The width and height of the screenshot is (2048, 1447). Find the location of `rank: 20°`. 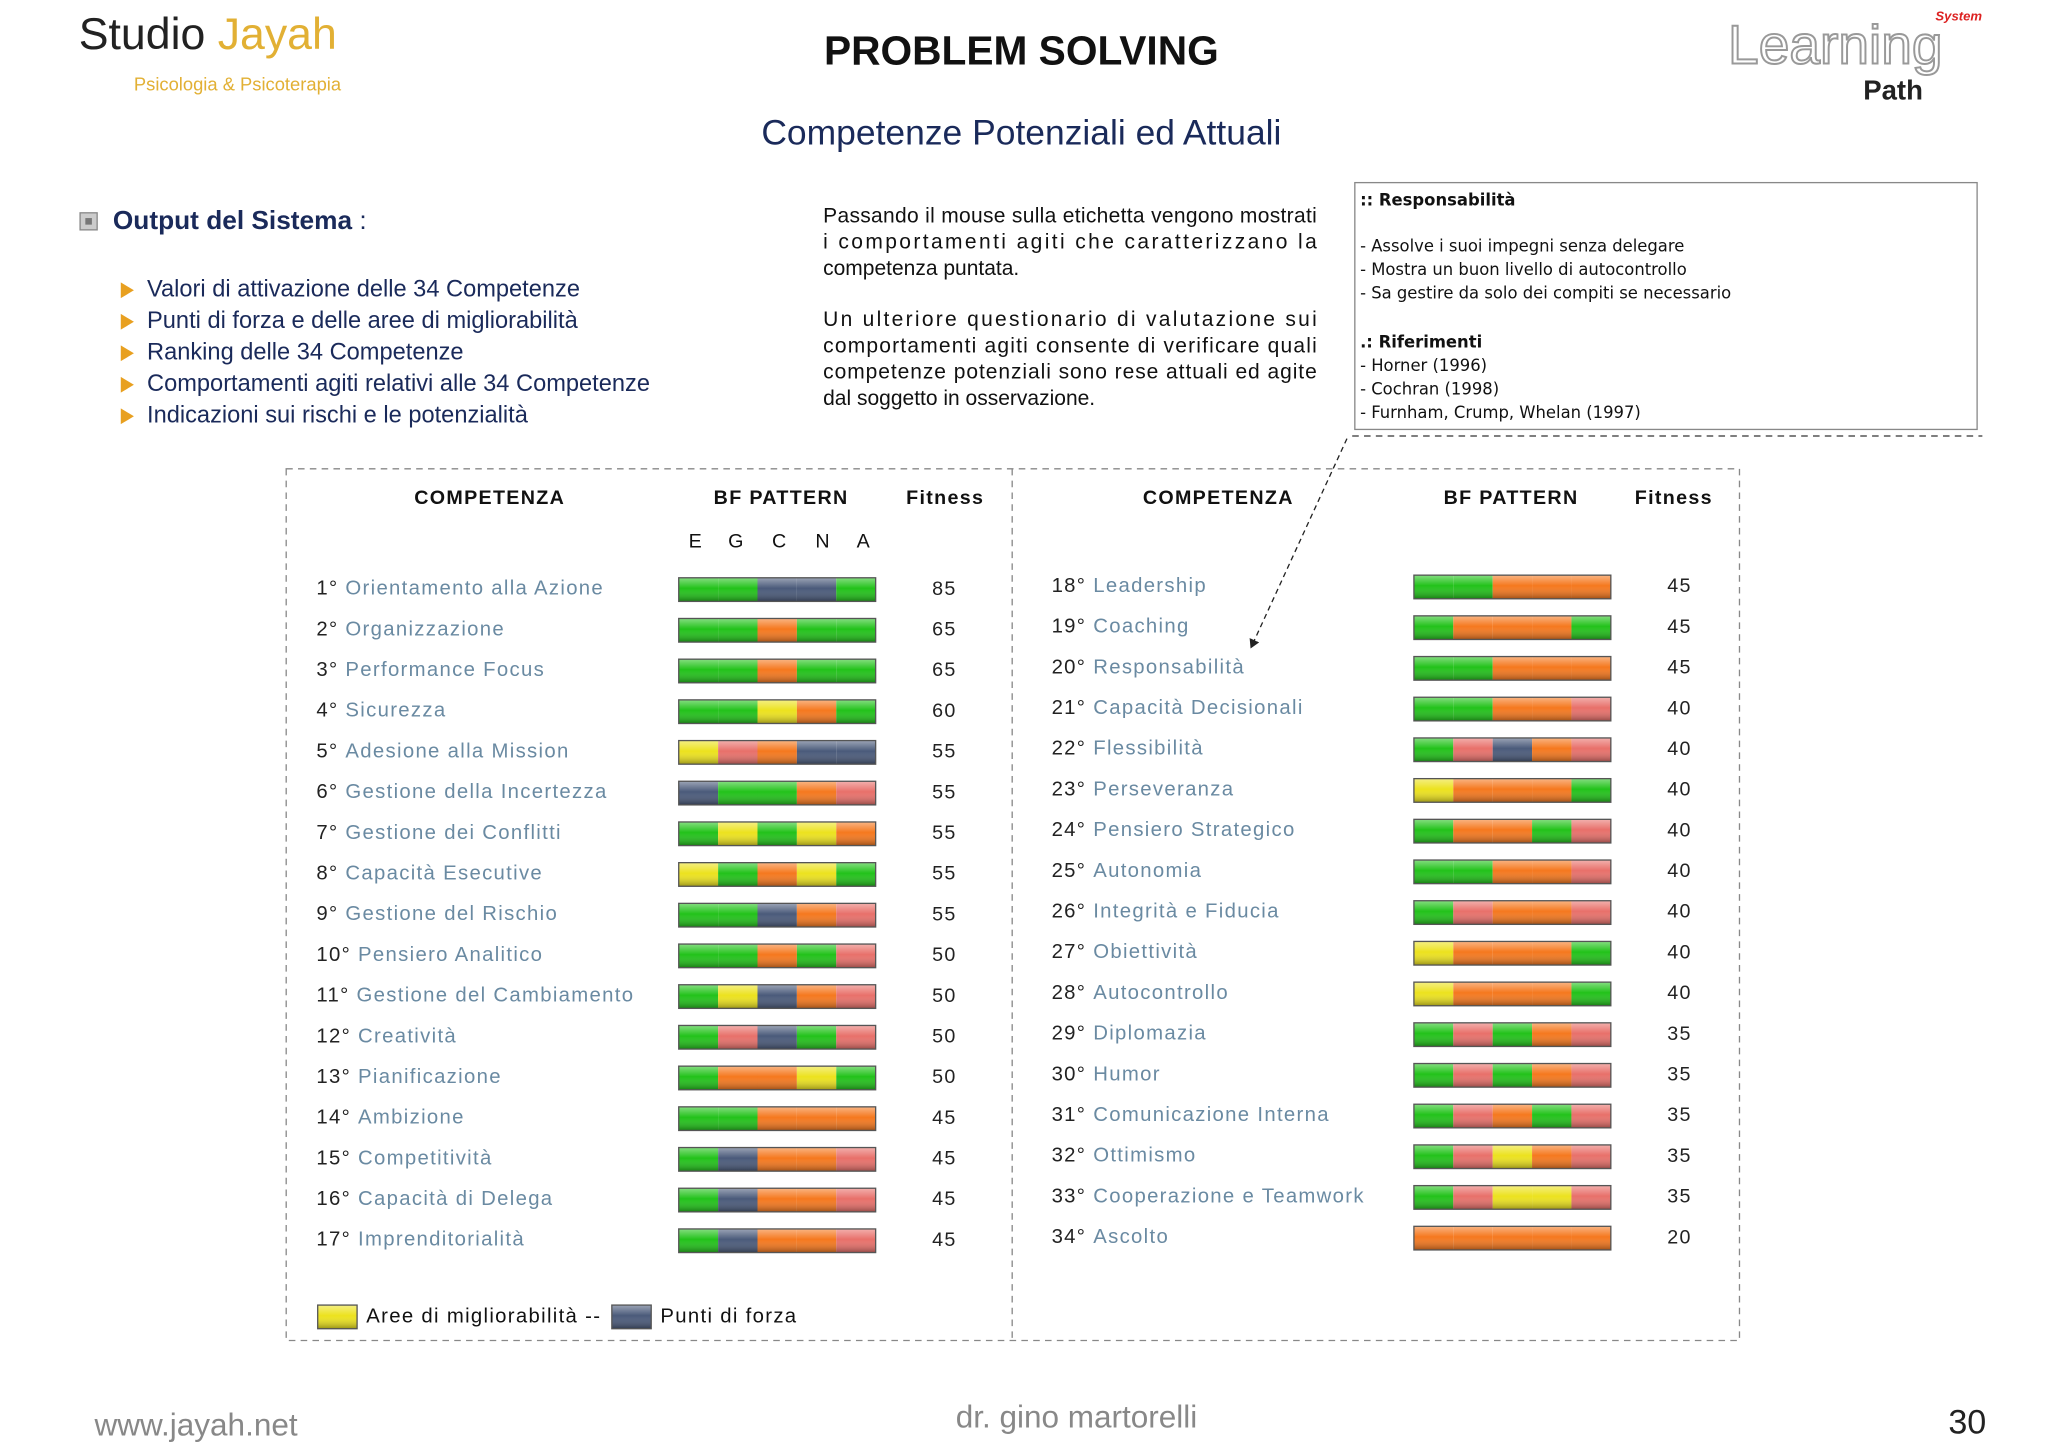

rank: 20° is located at coordinates (1069, 668).